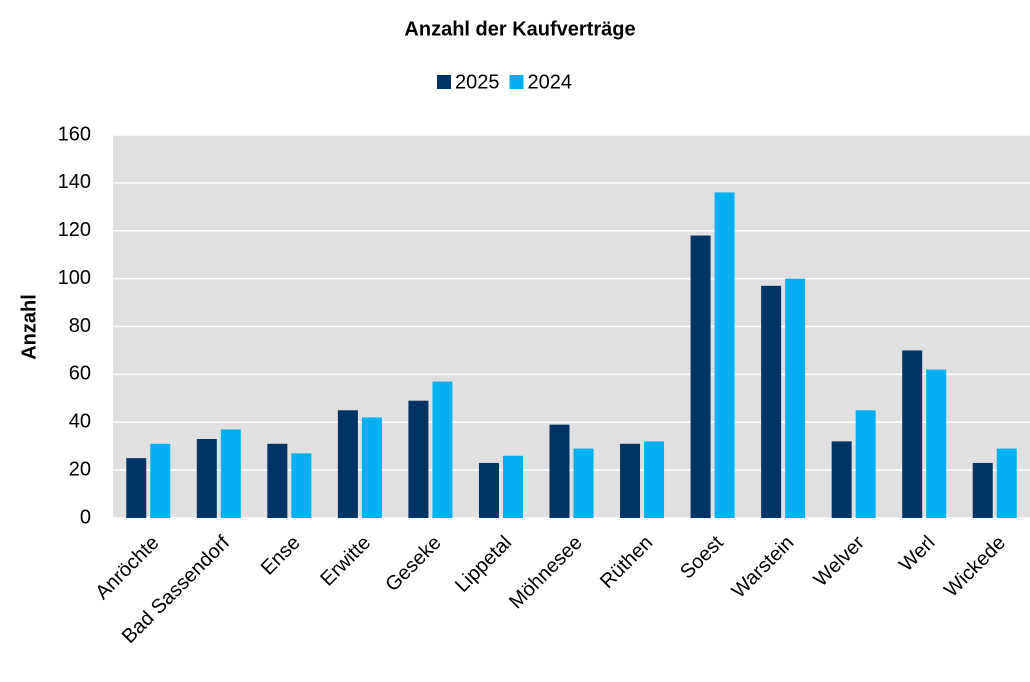 The width and height of the screenshot is (1030, 682). Describe the element at coordinates (29, 327) in the screenshot. I see `y-axis-label: Anzahl` at that location.